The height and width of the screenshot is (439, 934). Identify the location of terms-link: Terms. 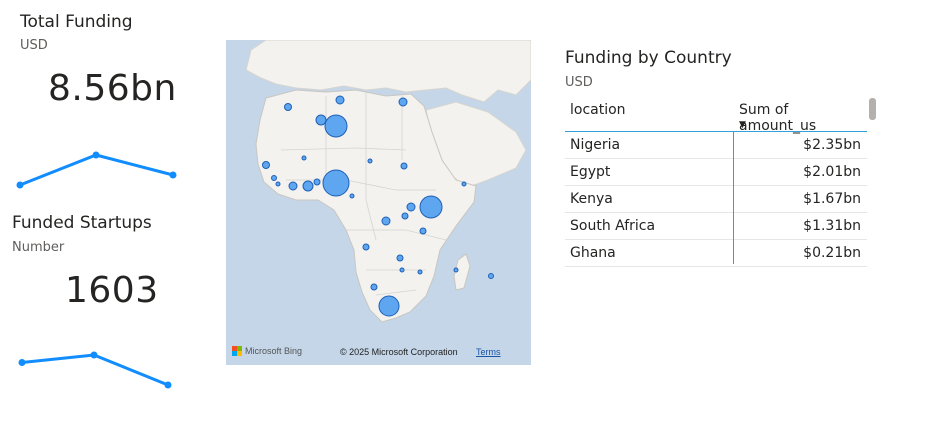
(488, 352).